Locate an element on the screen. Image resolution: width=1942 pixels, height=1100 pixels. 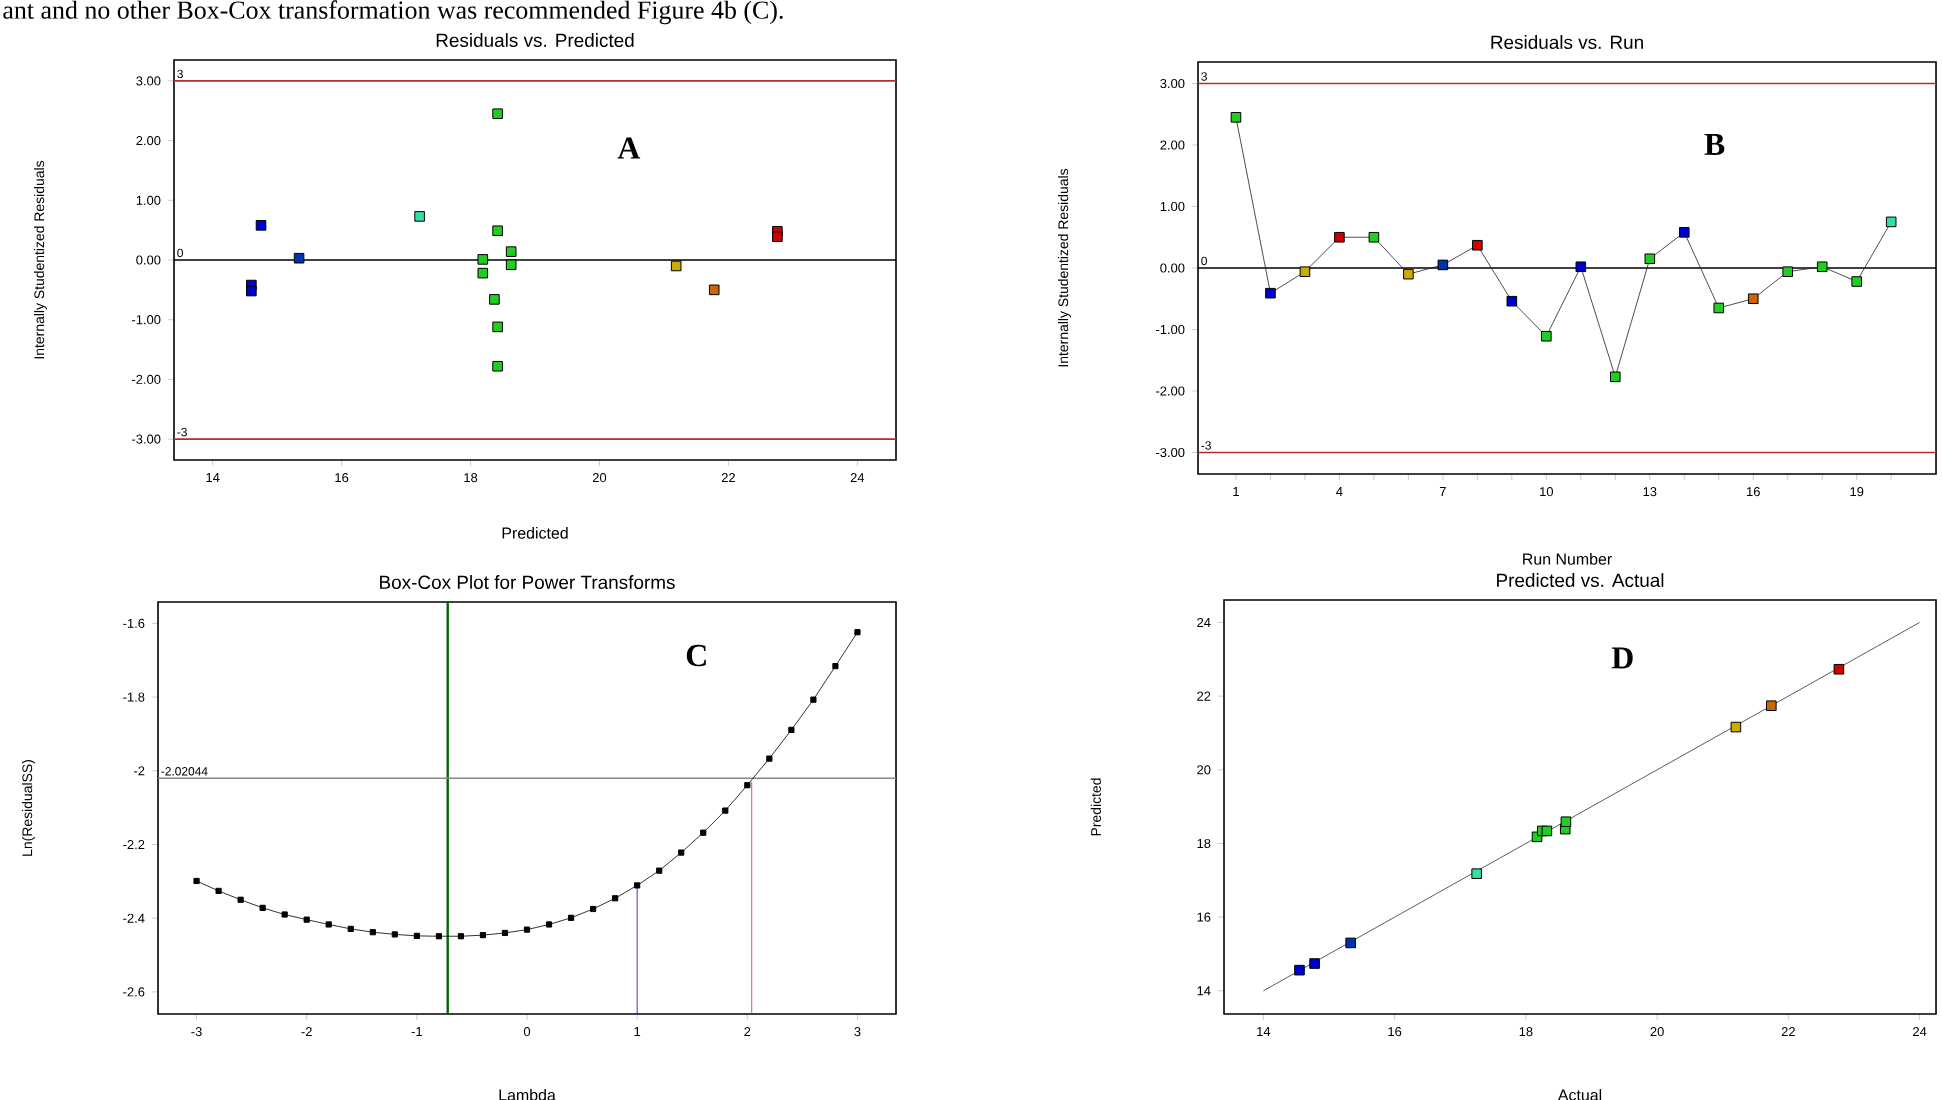
chart-title: Predicted vs. Actual is located at coordinates (1580, 580).